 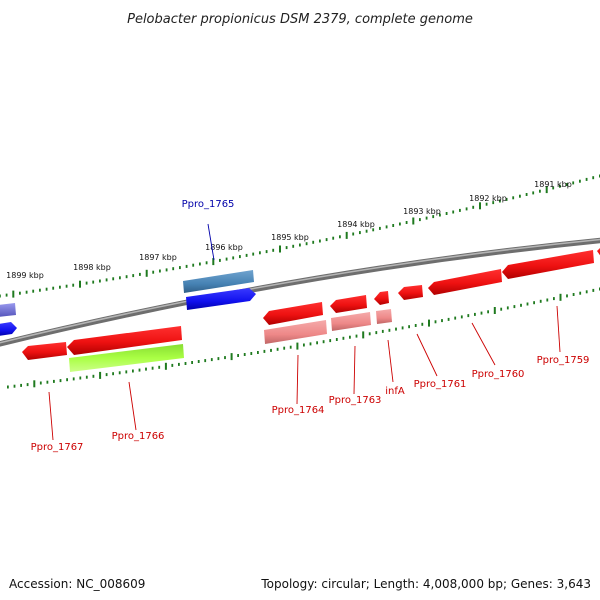 What do you see at coordinates (381, 298) in the screenshot?
I see `gene-arrow-infa` at bounding box center [381, 298].